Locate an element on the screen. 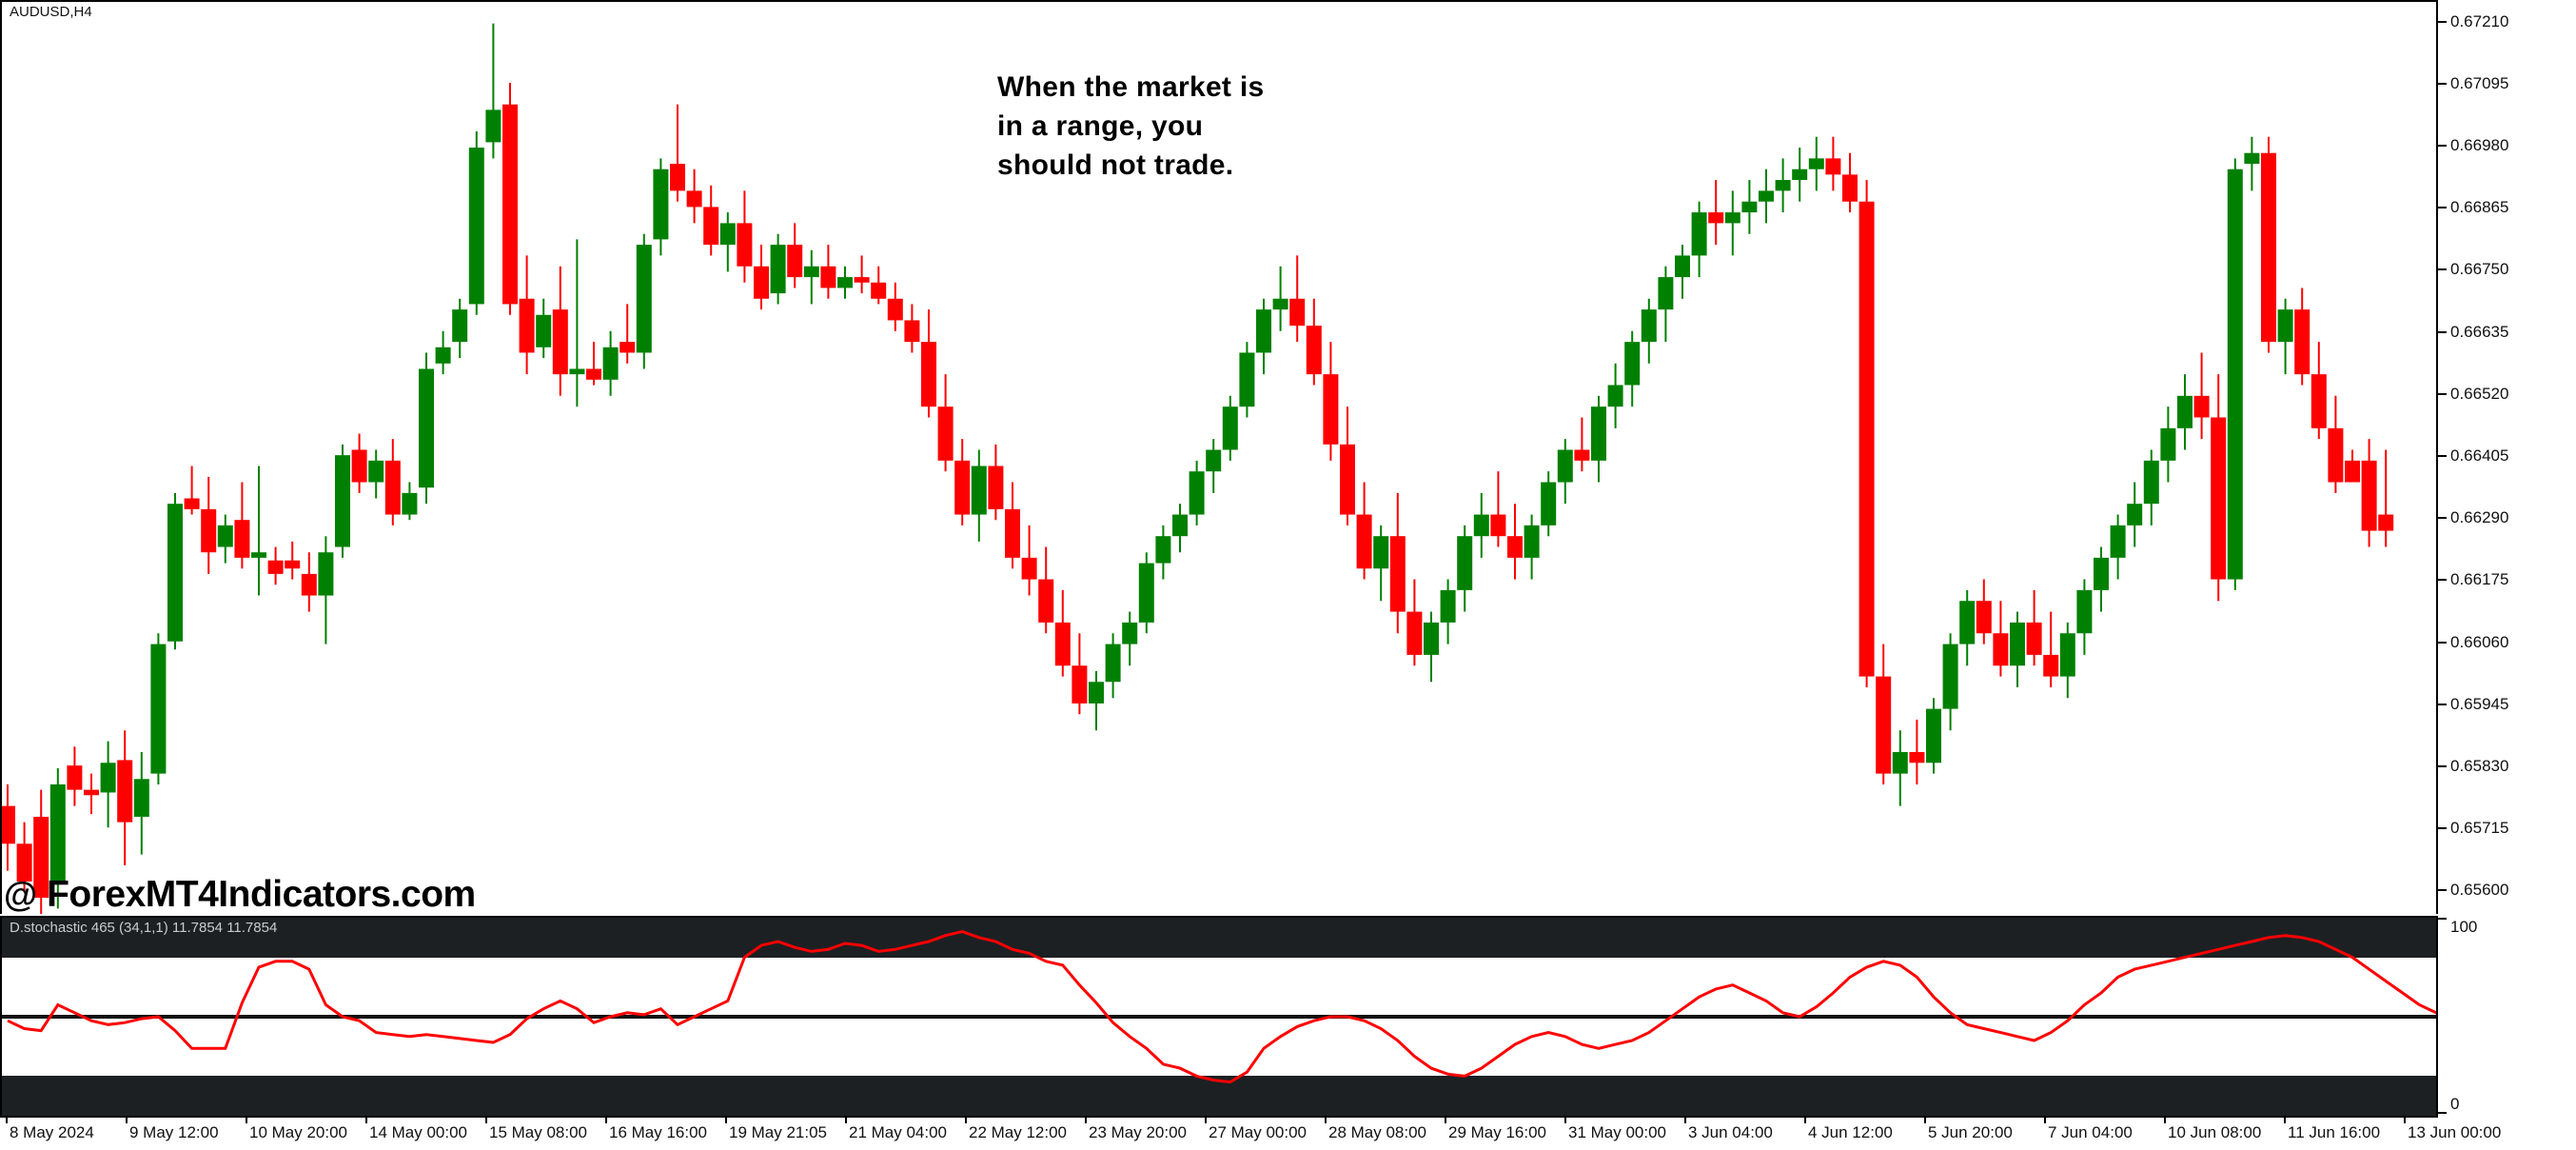 This screenshot has height=1150, width=2576. watermark-site-text: ForexMT4Indicators.com is located at coordinates (261, 895).